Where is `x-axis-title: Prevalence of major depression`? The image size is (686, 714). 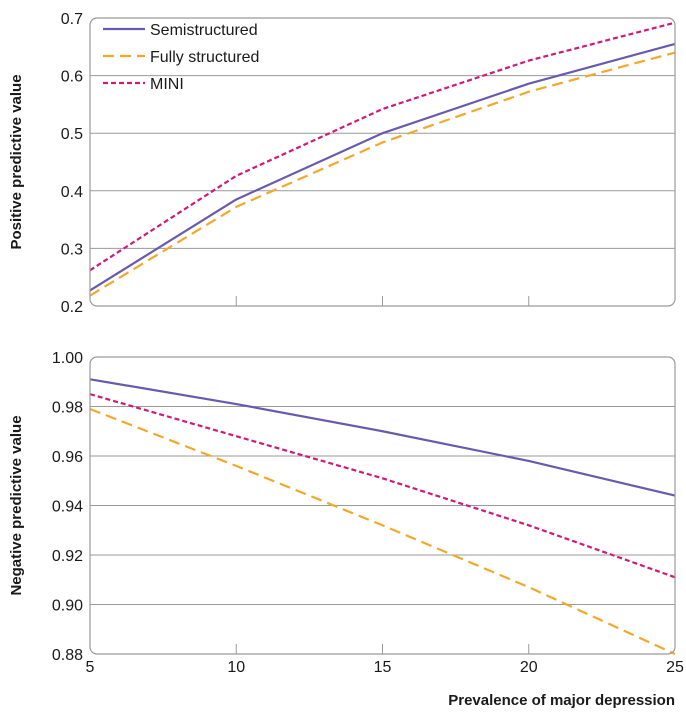
x-axis-title: Prevalence of major depression is located at coordinates (561, 700).